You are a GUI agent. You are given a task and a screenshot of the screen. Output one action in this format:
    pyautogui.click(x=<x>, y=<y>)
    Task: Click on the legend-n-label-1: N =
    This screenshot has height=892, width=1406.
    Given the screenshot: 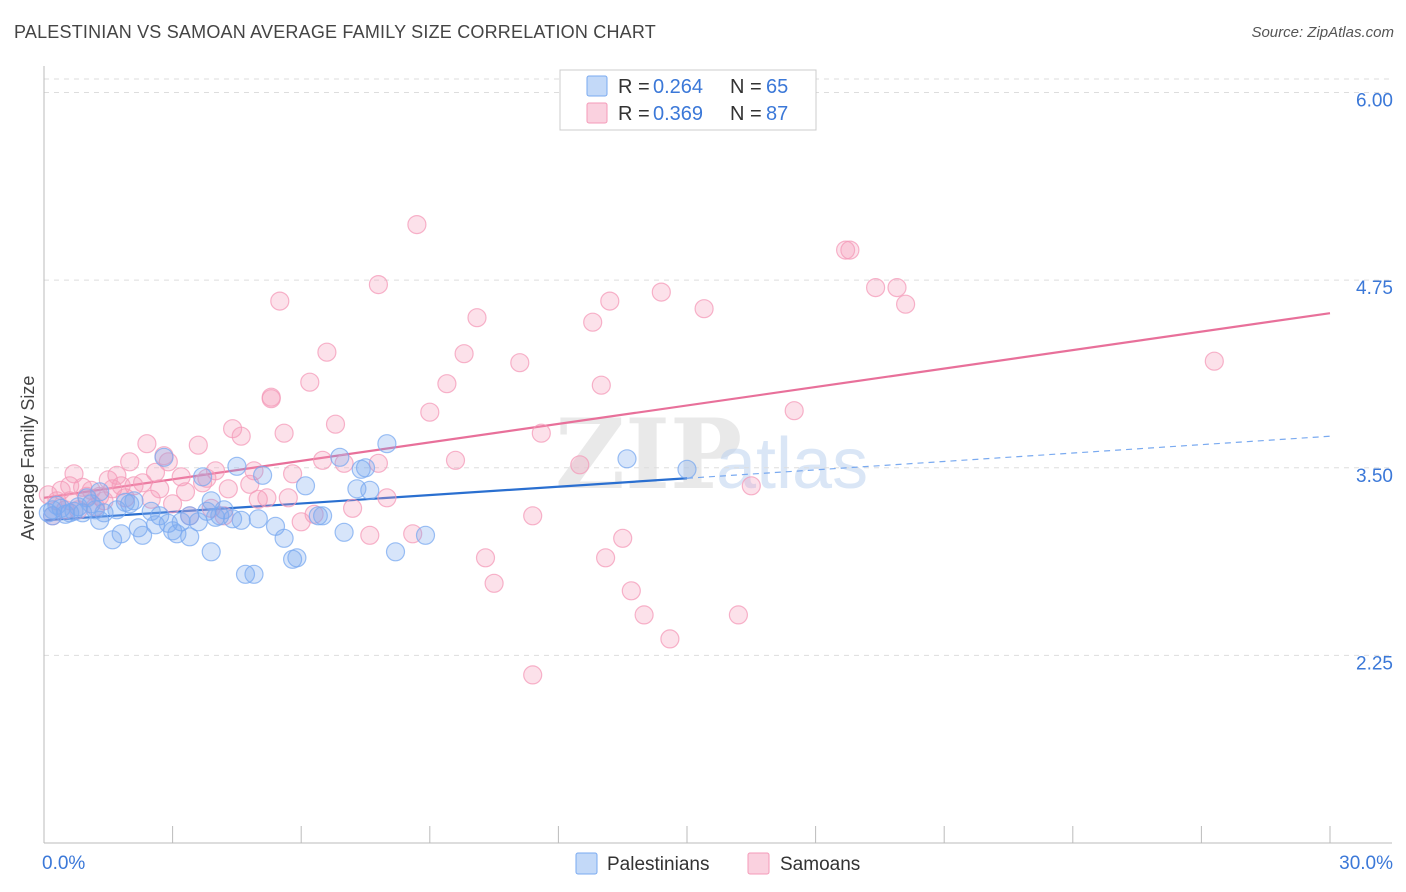 What is the action you would take?
    pyautogui.click(x=746, y=114)
    